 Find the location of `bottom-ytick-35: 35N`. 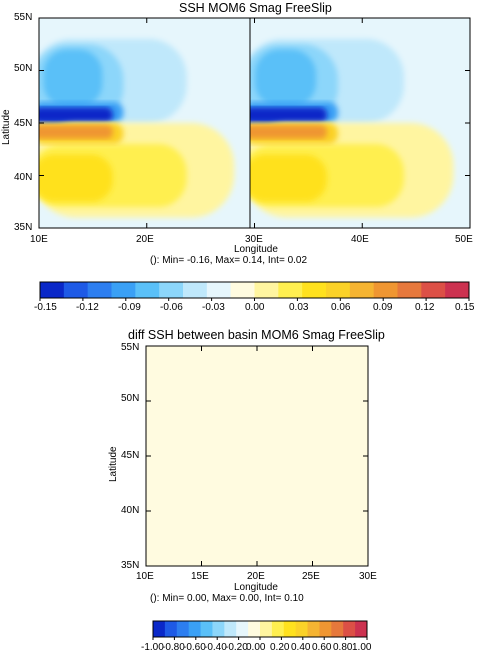

bottom-ytick-35: 35N is located at coordinates (130, 565).